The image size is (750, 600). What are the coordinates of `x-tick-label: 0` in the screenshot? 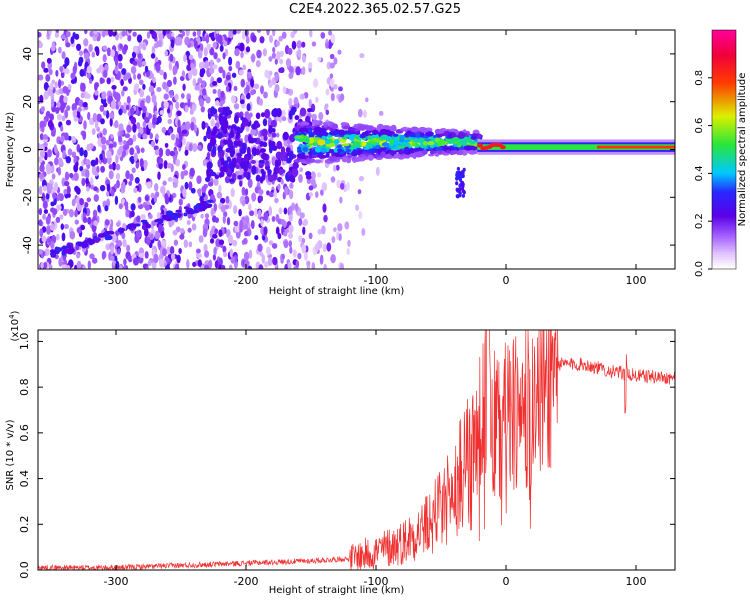 It's located at (506, 280).